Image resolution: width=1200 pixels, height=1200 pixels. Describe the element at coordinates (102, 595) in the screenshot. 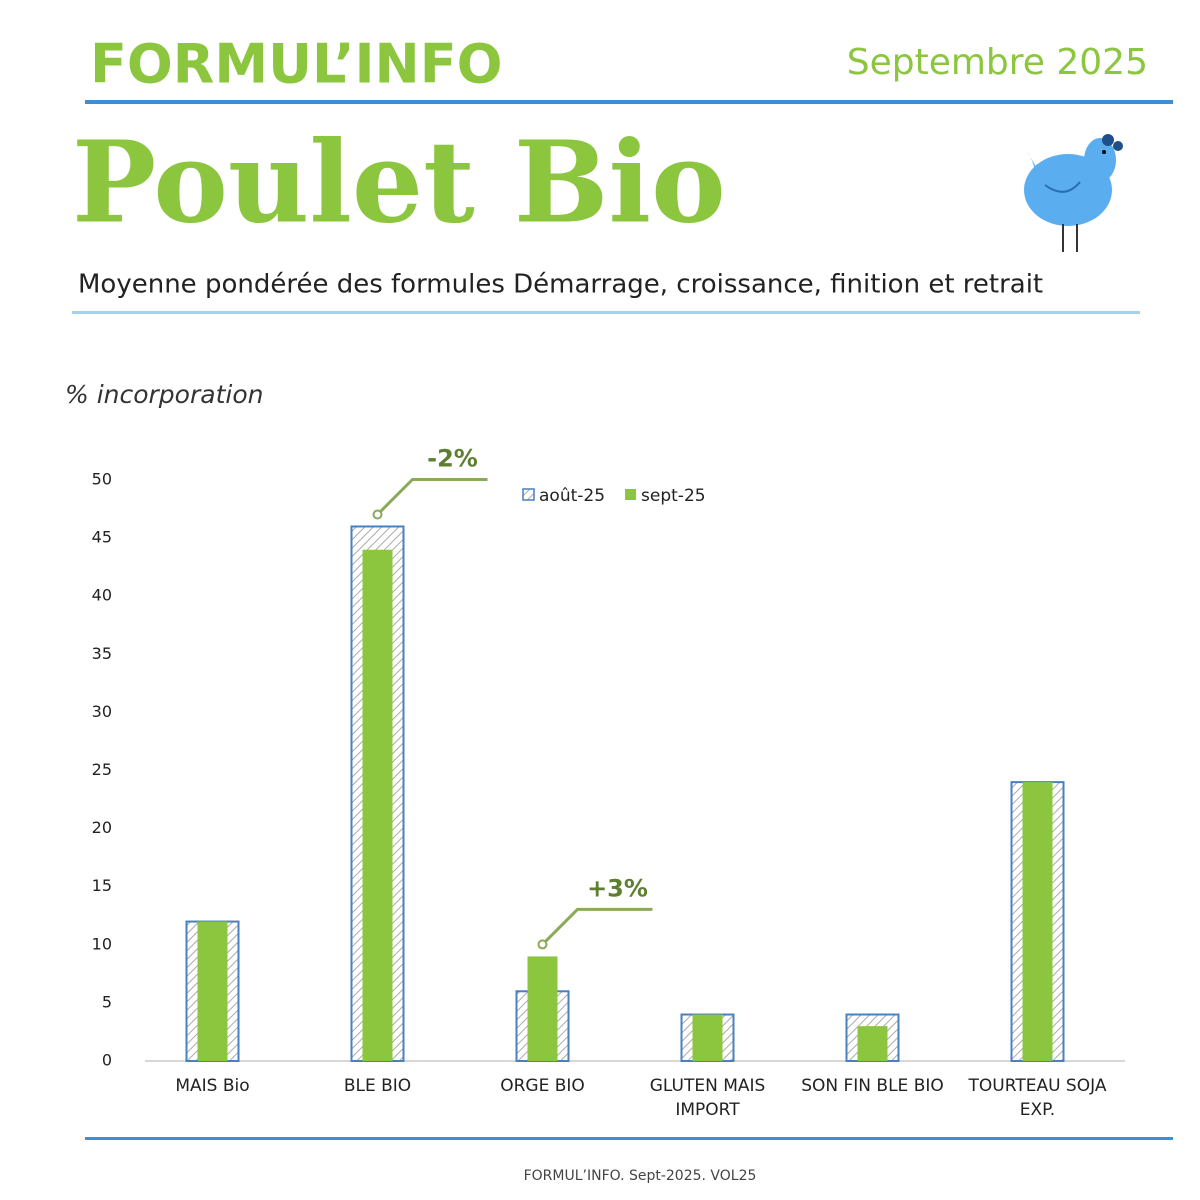

I see `y-tick-label: 40` at that location.